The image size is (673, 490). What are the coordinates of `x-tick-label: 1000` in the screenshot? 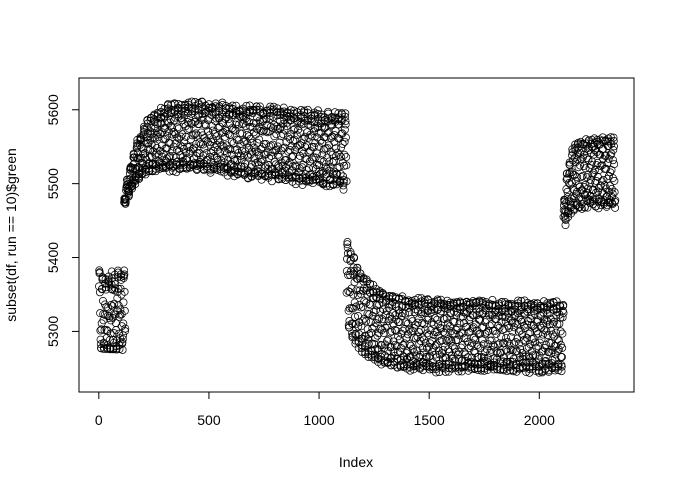 It's located at (318, 420).